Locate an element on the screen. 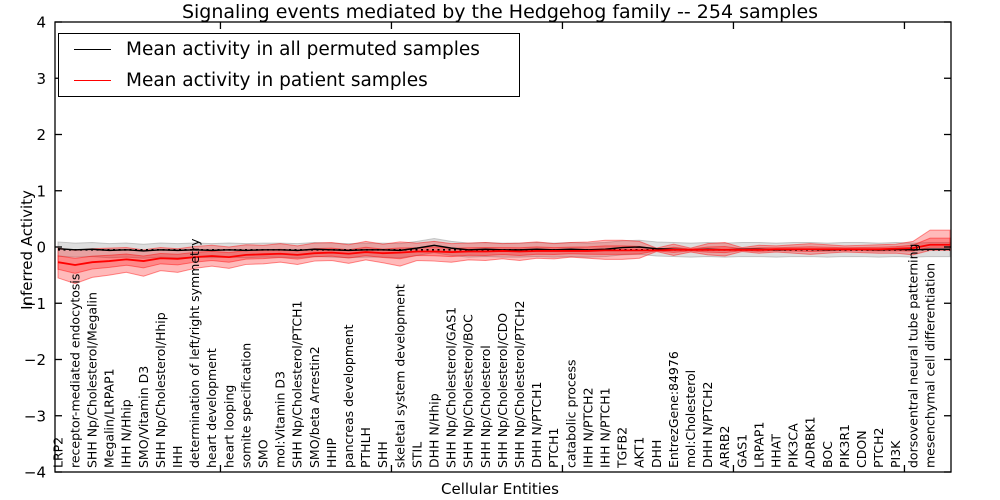 The image size is (1000, 500). y-tick-label: 3 is located at coordinates (41, 79).